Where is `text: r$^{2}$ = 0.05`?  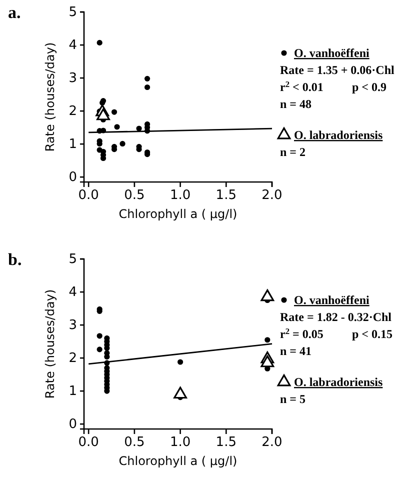
text: r$^{2}$ = 0.05 is located at coordinates (302, 333).